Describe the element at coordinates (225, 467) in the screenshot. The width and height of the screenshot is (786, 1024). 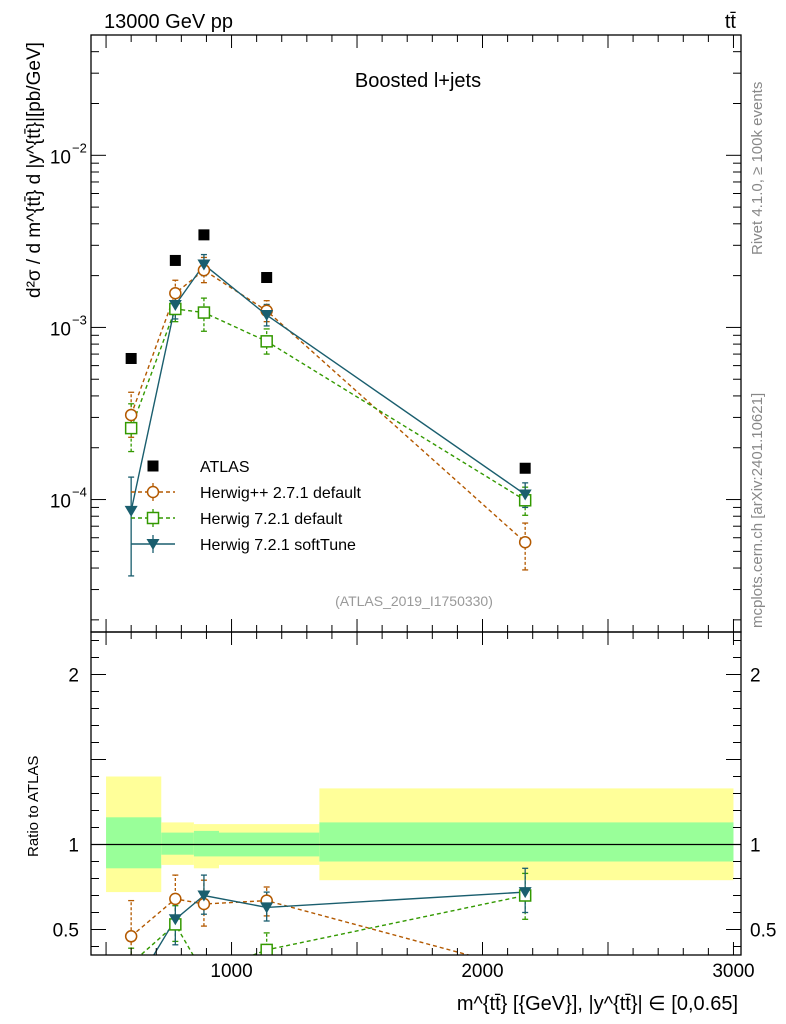
I see `legend-label: ATLAS` at that location.